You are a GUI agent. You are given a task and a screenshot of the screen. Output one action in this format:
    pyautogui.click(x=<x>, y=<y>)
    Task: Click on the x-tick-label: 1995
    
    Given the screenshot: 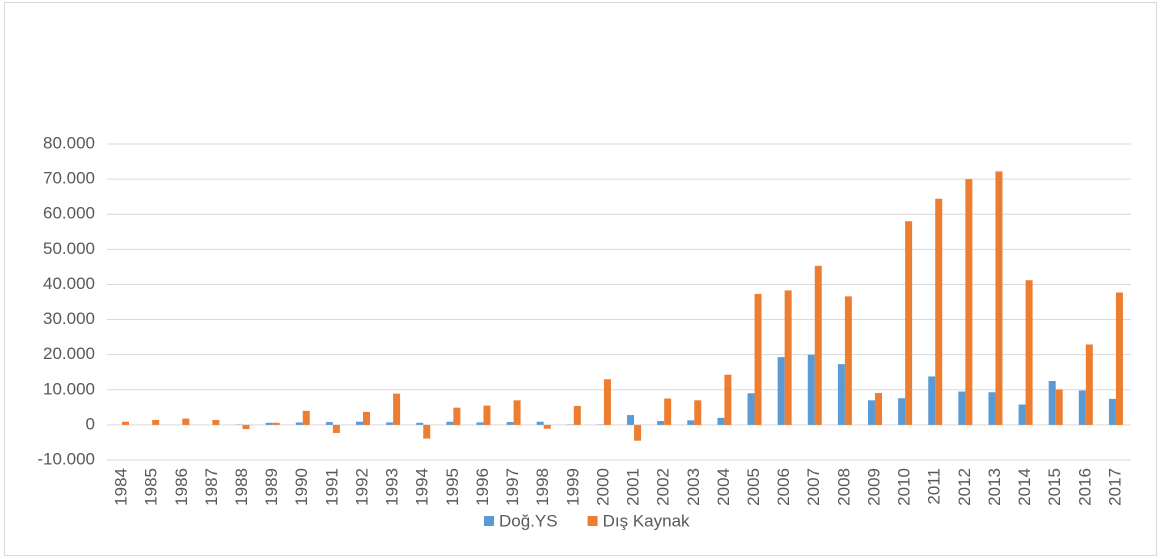 What is the action you would take?
    pyautogui.click(x=452, y=487)
    